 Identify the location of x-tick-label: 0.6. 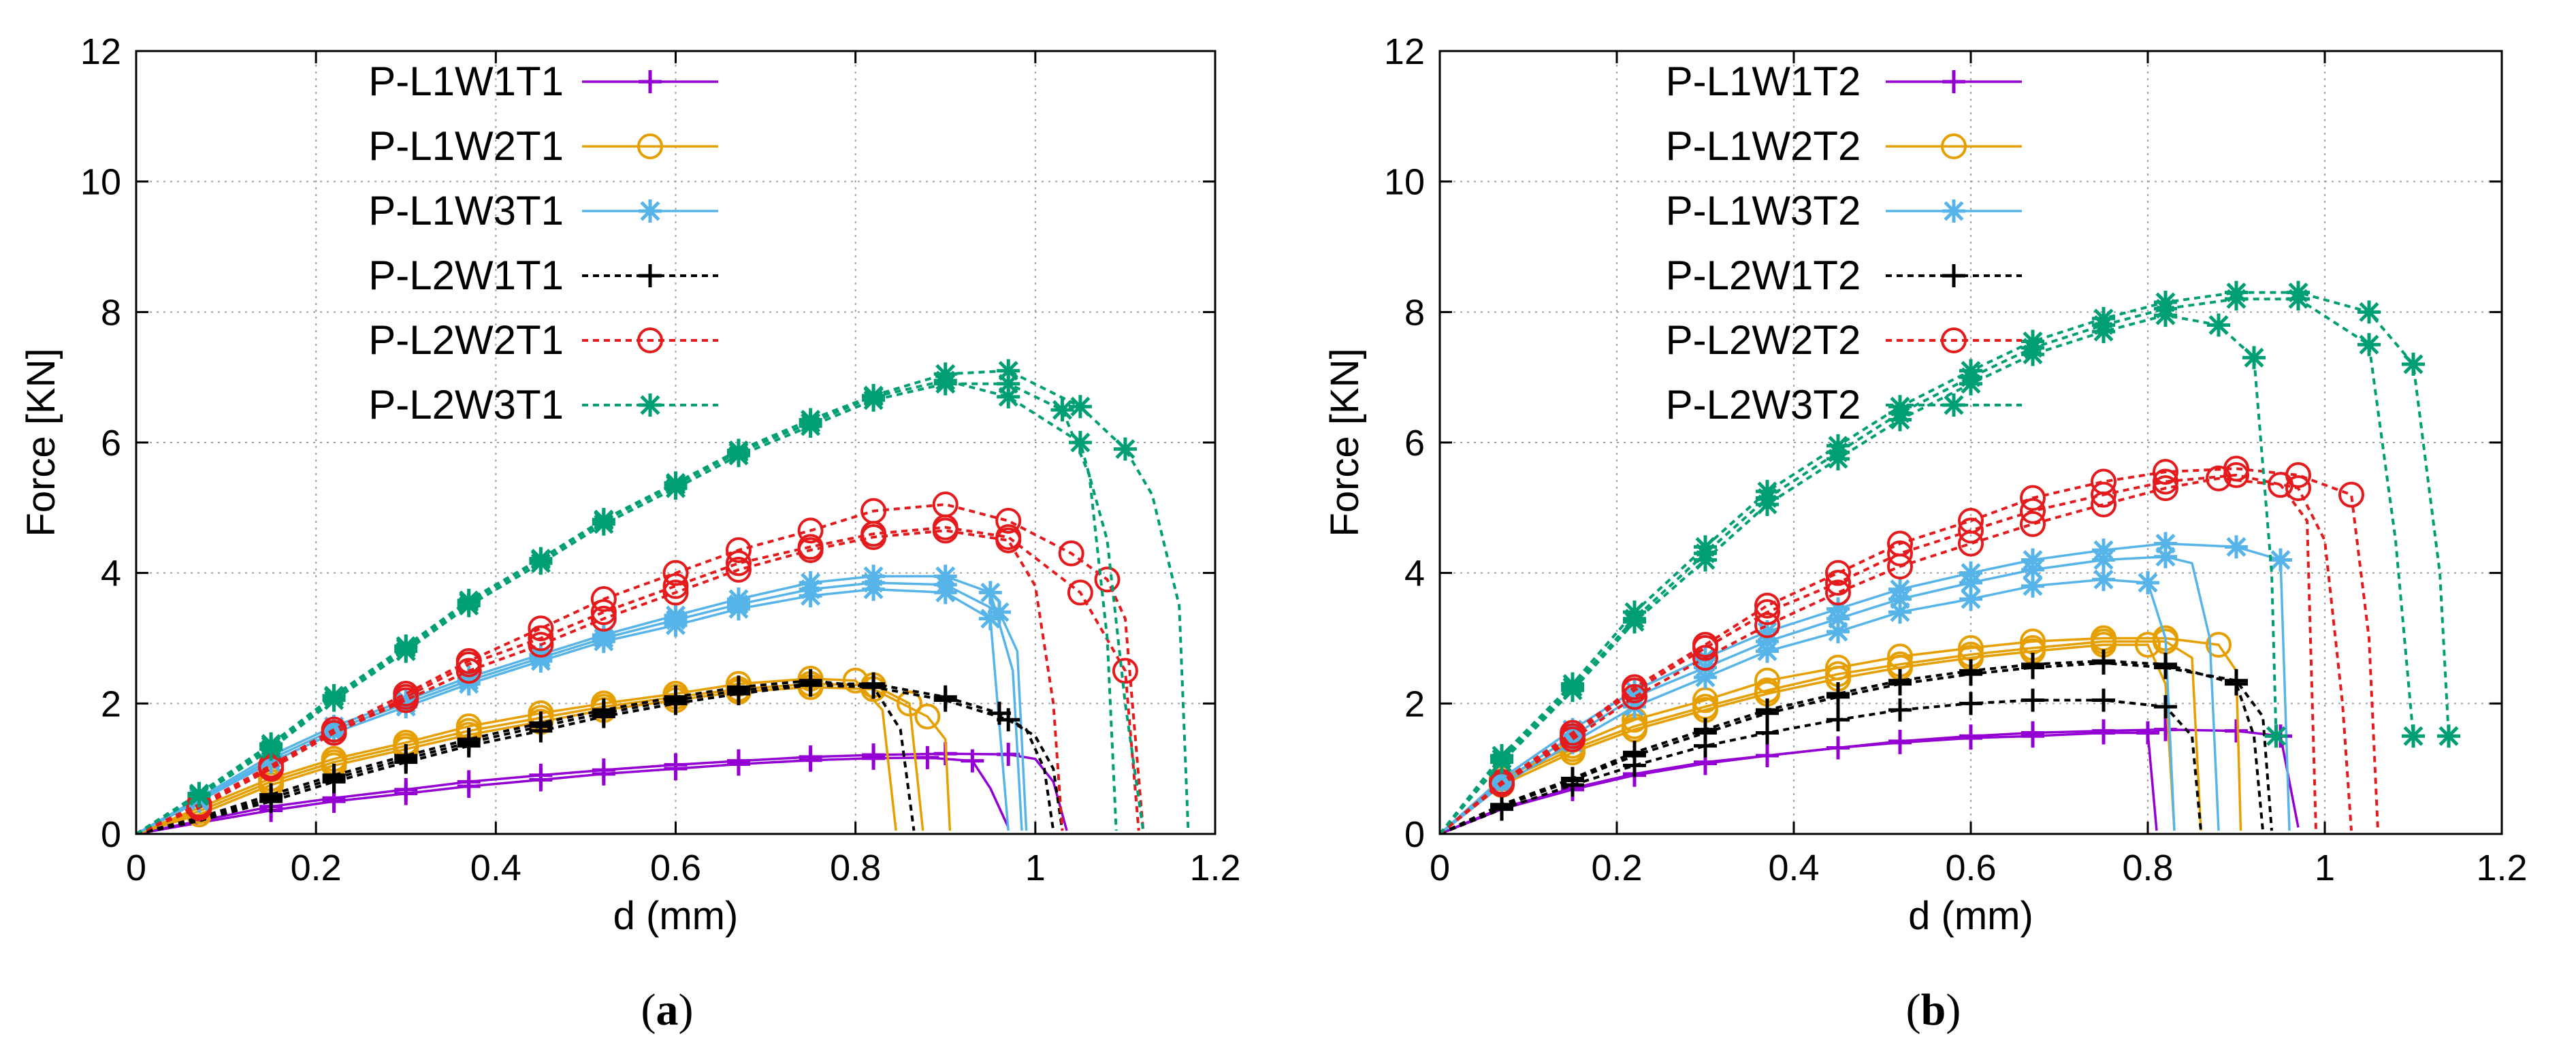
(1971, 868).